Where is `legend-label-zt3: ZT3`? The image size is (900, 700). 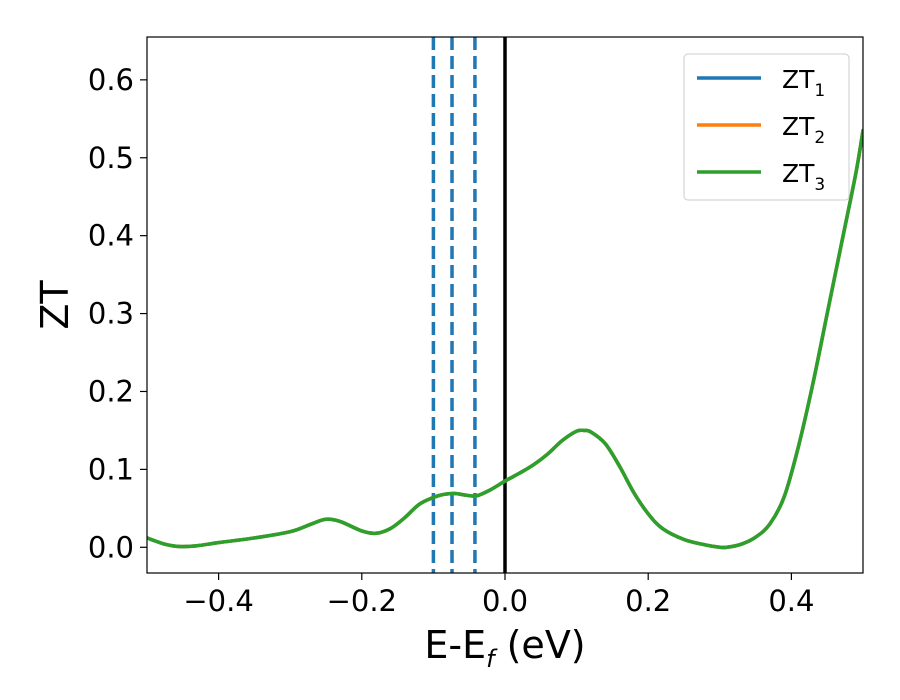 legend-label-zt3: ZT3 is located at coordinates (803, 177).